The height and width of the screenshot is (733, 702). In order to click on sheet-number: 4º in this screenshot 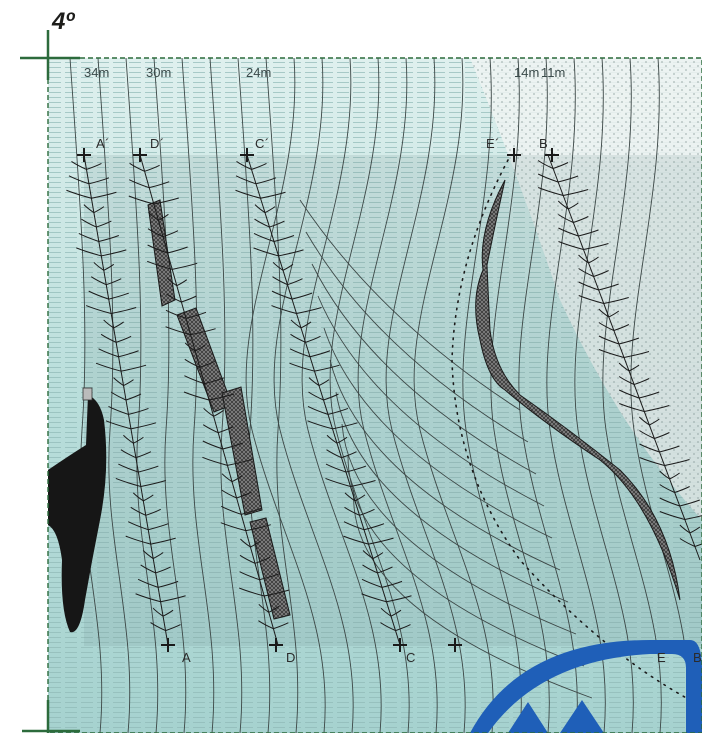, I will do `click(63, 21)`.